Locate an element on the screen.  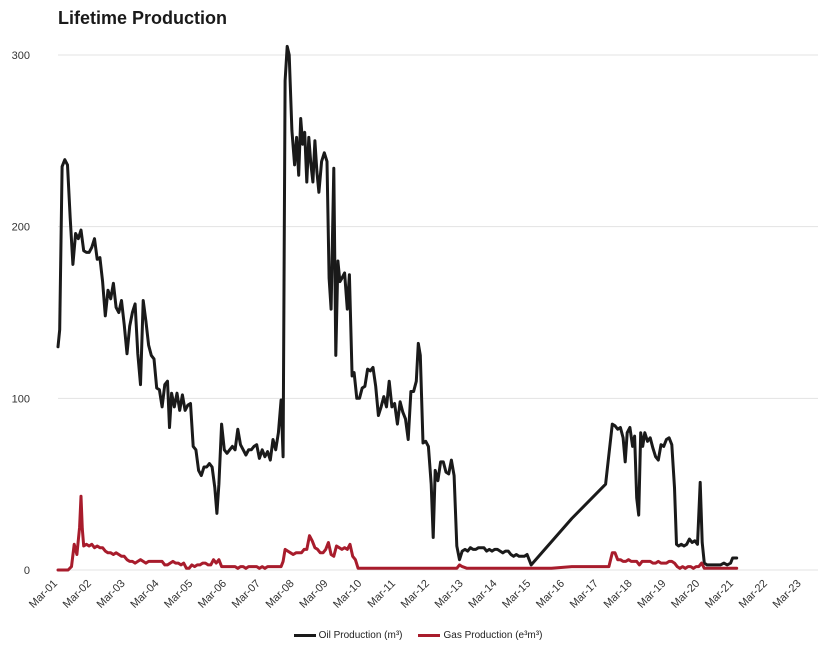
x-tick-label: Mar-20 is located at coordinates (685, 594).